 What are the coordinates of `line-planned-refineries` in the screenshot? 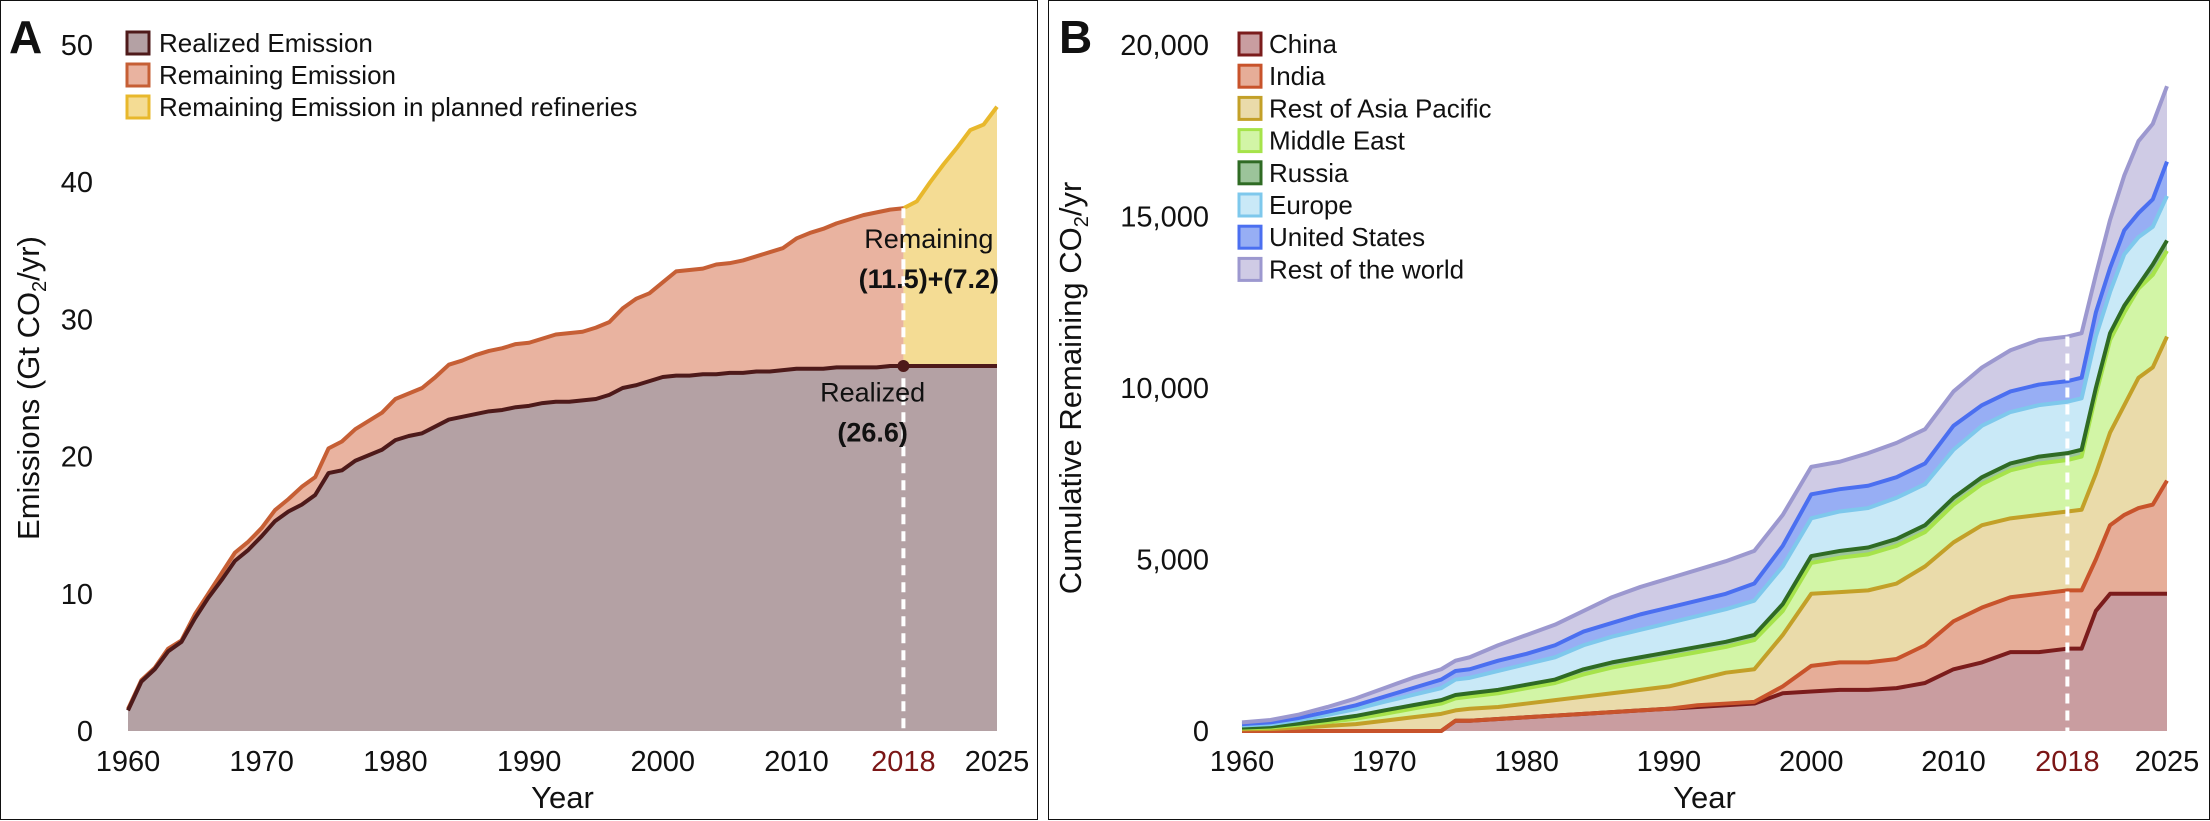 It's located at (950, 158).